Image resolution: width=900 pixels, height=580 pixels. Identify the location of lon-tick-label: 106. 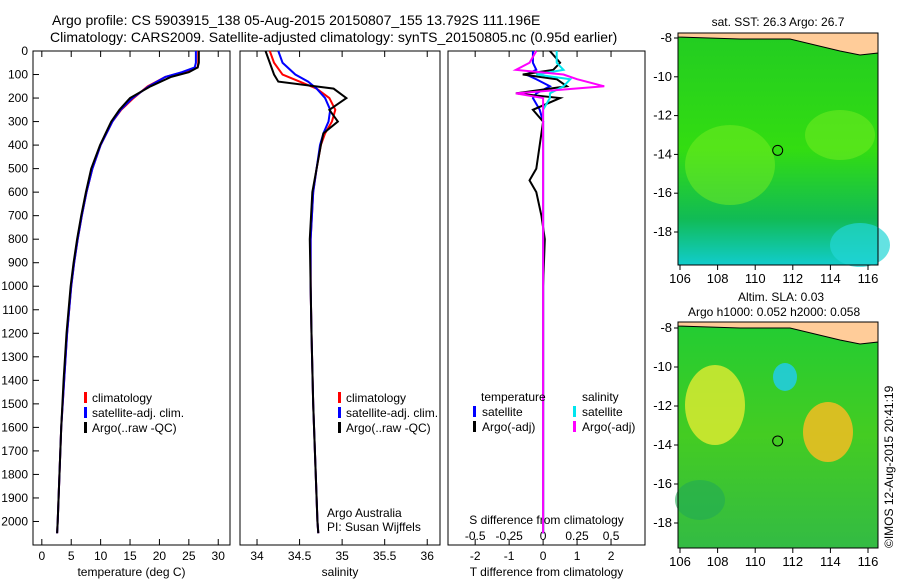
(680, 278).